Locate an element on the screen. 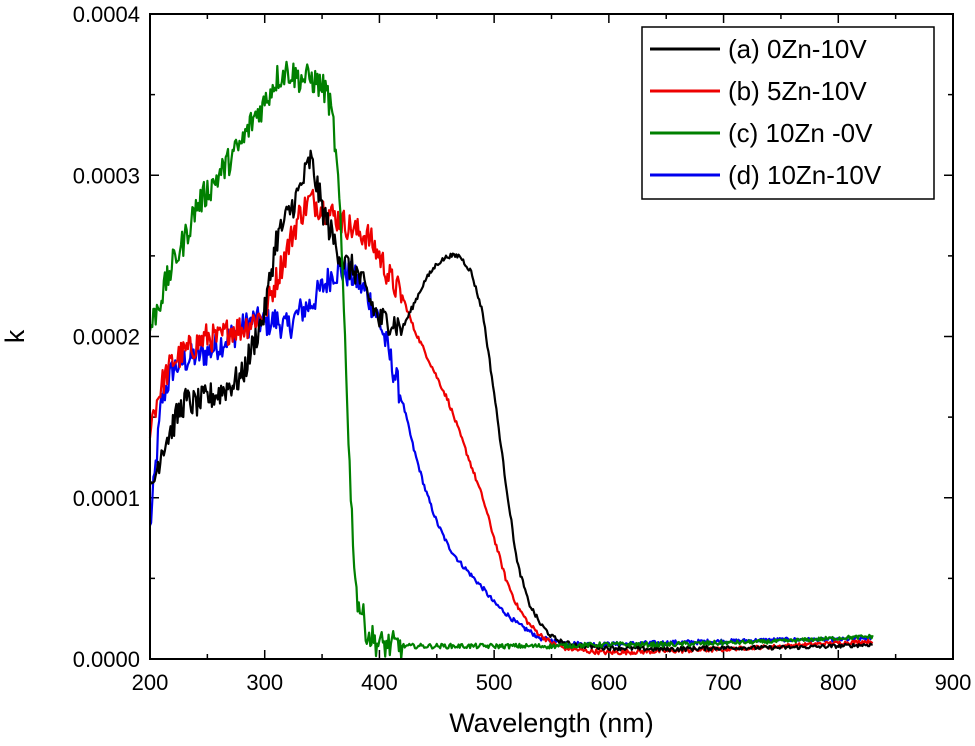  x-tick-labels: 200 300 400 500 600 700 800 900 is located at coordinates (552, 682).